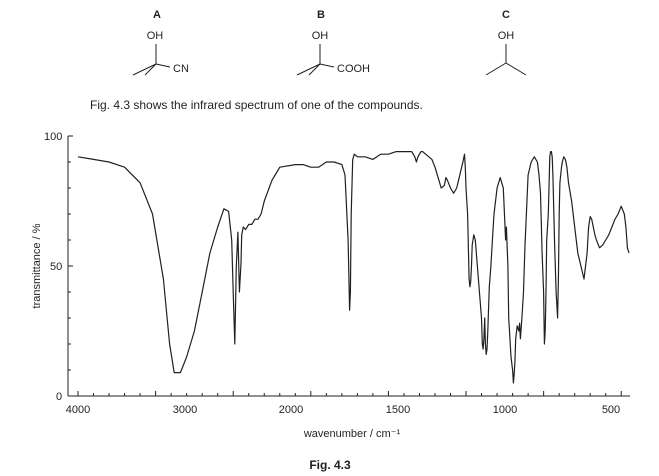 This screenshot has height=476, width=659. Describe the element at coordinates (151, 60) in the screenshot. I see `structure-a-bonds` at that location.